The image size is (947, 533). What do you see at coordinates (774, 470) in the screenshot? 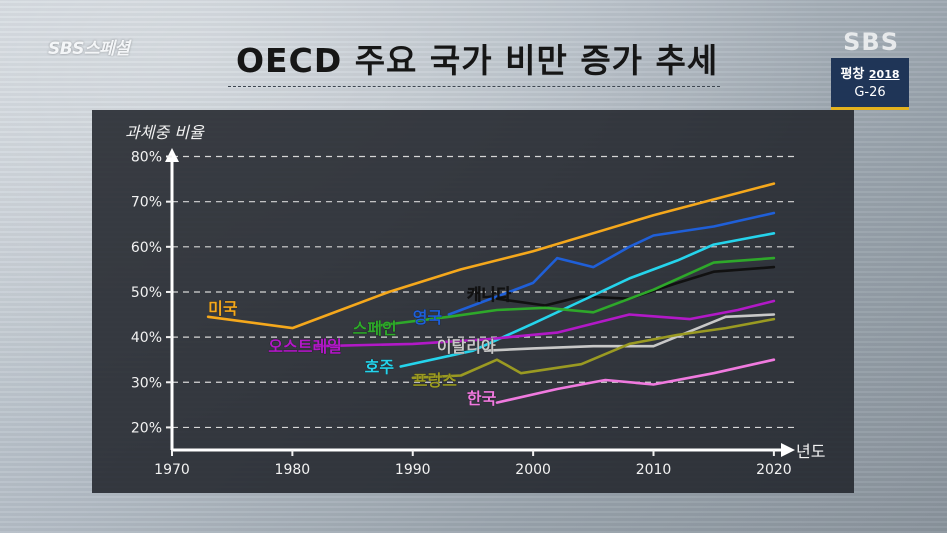
I see `x-tick-label-2020: 2020` at bounding box center [774, 470].